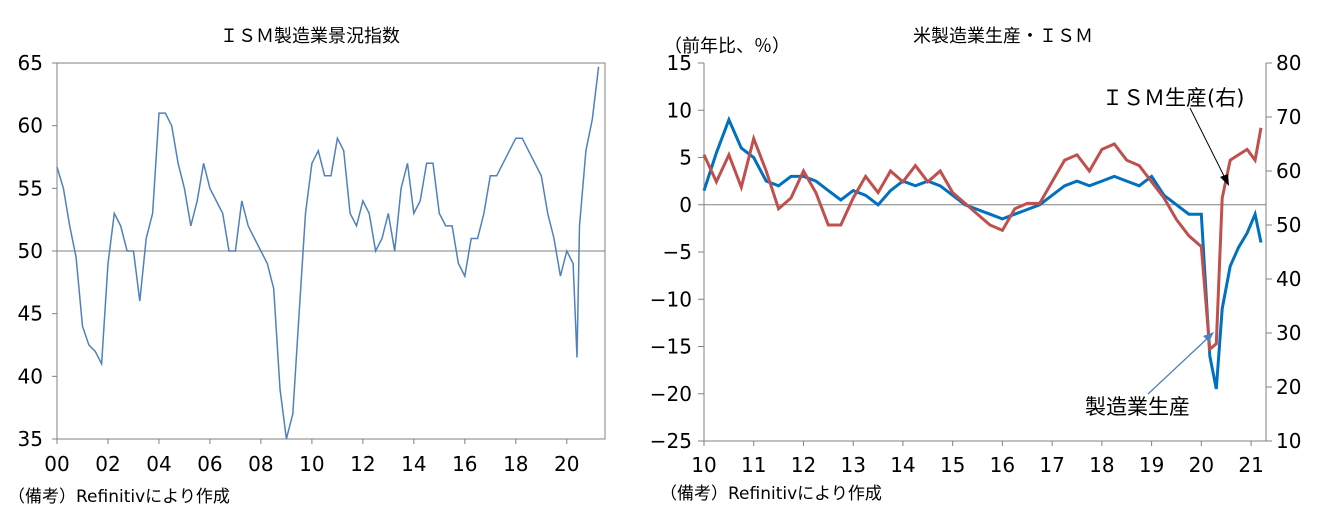 The height and width of the screenshot is (531, 1335). I want to click on ism-x-tick-label: 00, so click(56, 464).